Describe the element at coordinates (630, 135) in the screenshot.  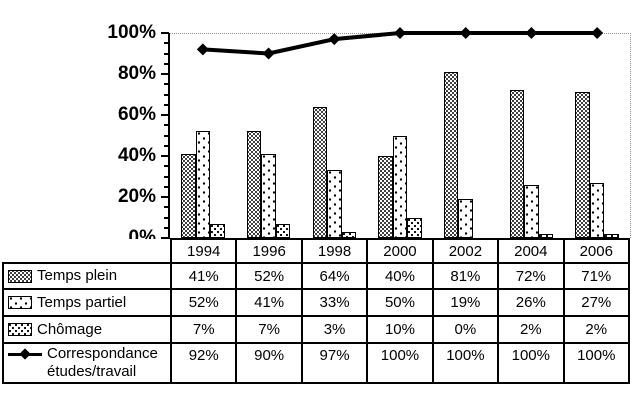
I see `plot-right-border` at that location.